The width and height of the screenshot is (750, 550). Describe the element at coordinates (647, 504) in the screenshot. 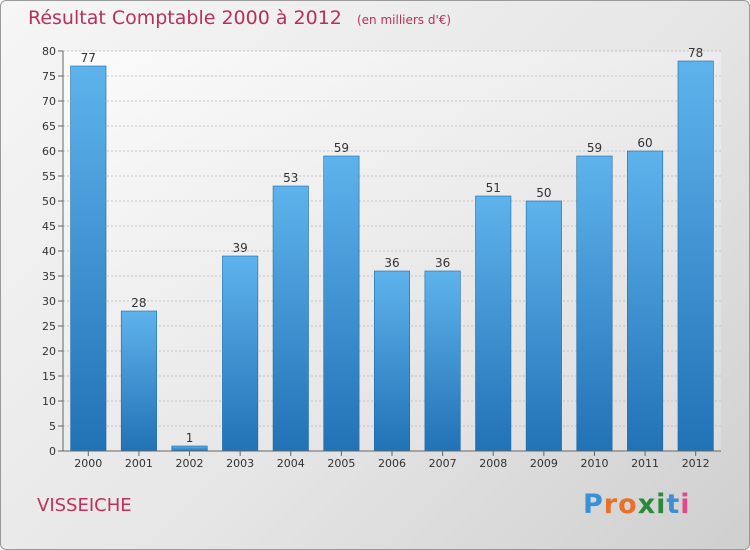

I see `logo-letter: x` at that location.